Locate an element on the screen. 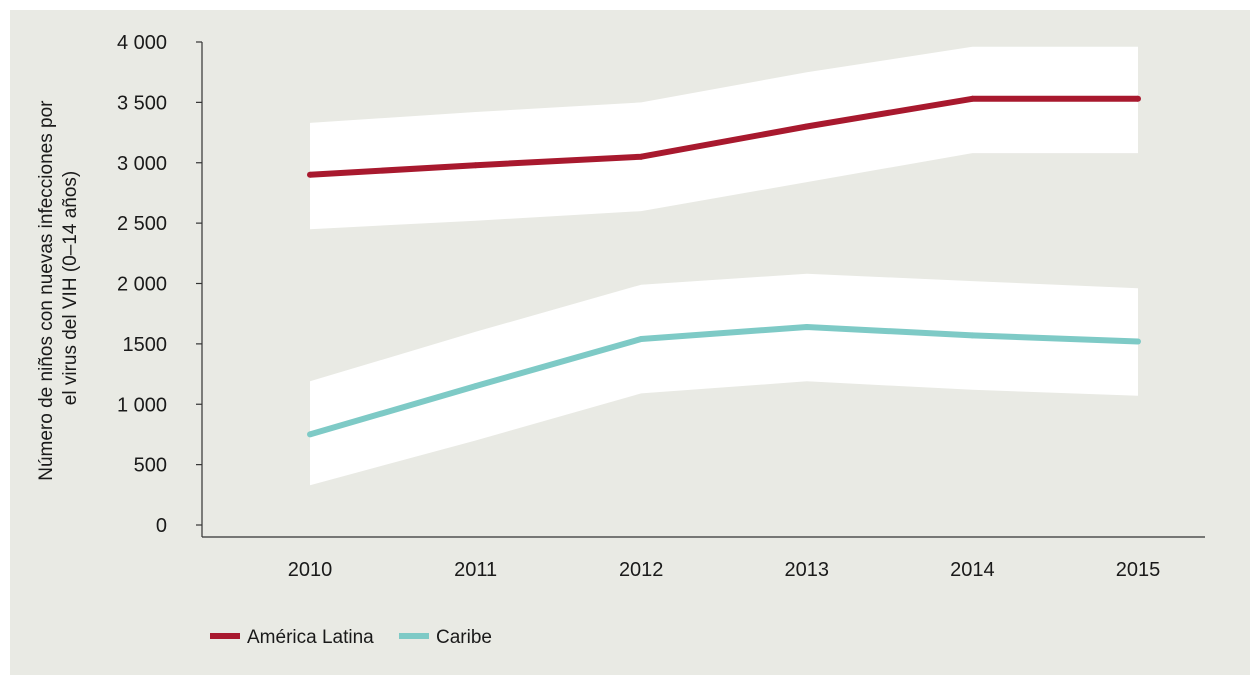  y-tick-label: 1 000 is located at coordinates (142, 405).